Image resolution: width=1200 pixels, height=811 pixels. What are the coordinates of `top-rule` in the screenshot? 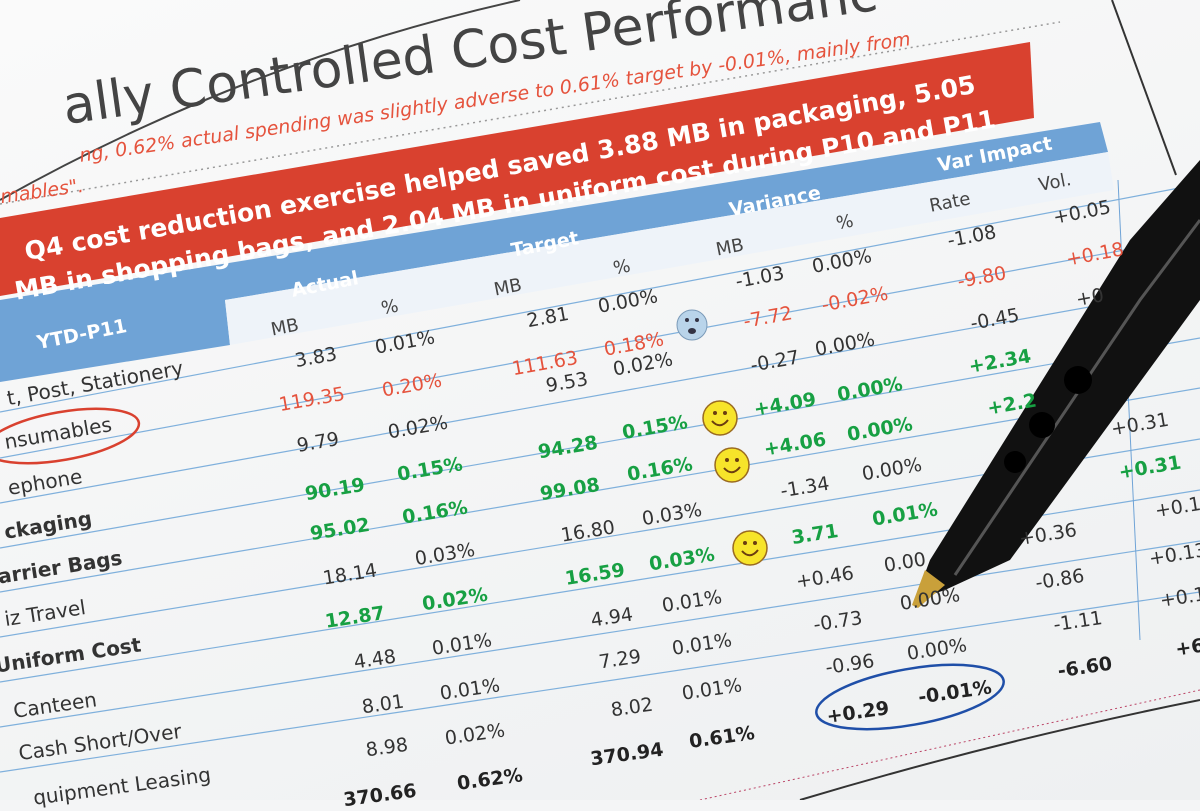 It's located at (260, 100).